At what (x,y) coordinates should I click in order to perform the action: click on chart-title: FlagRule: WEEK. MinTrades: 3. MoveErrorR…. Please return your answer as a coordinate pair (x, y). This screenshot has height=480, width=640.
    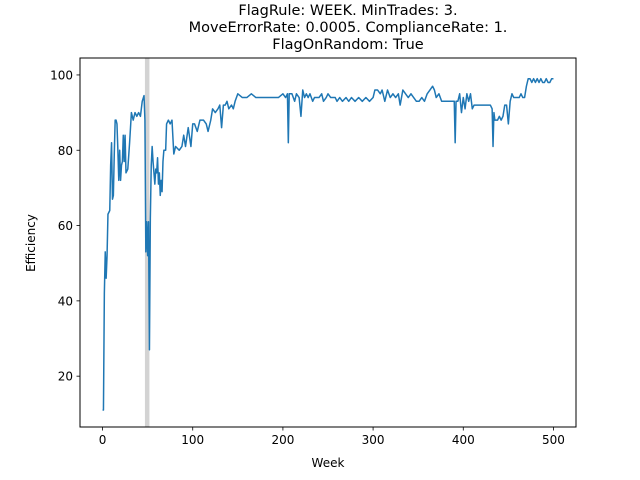
    Looking at the image, I should click on (348, 28).